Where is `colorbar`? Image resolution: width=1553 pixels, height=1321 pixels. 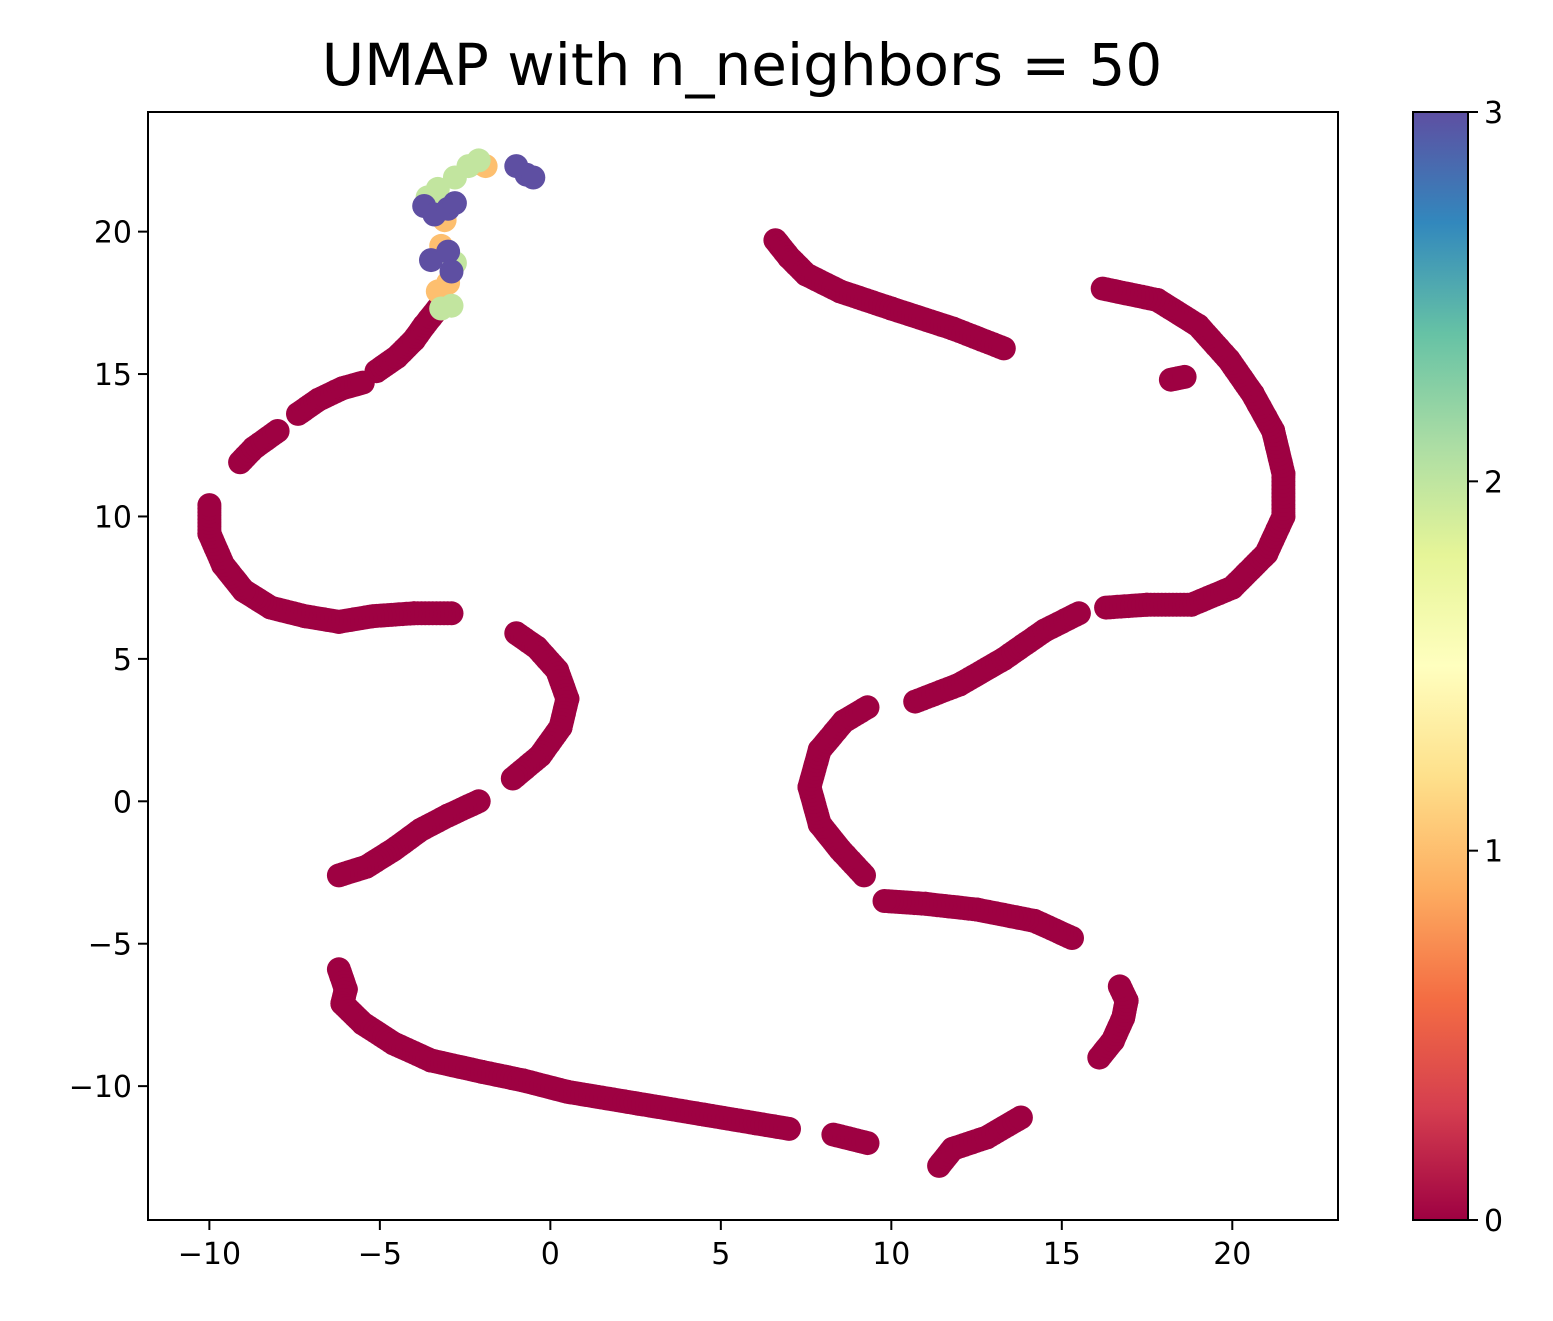 colorbar is located at coordinates (1440, 666).